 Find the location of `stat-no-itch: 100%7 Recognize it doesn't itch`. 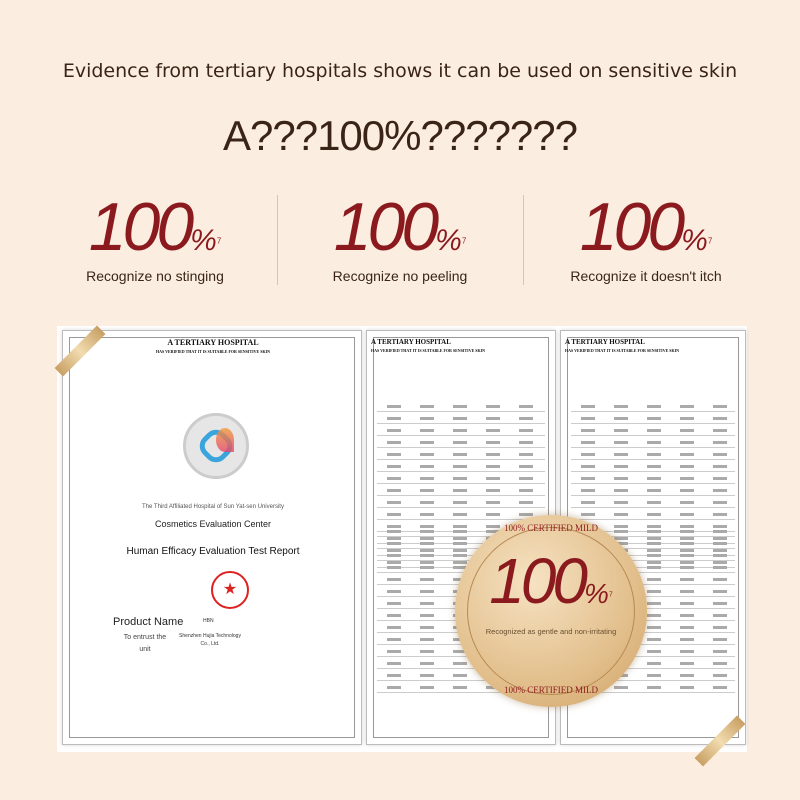

stat-no-itch: 100%7 Recognize it doesn't itch is located at coordinates (646, 236).